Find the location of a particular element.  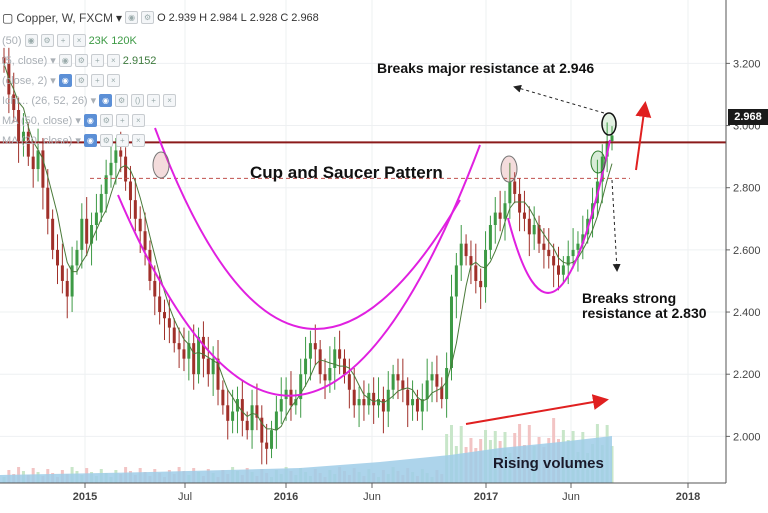

ohlc-open: 2.939 is located at coordinates (182, 17).